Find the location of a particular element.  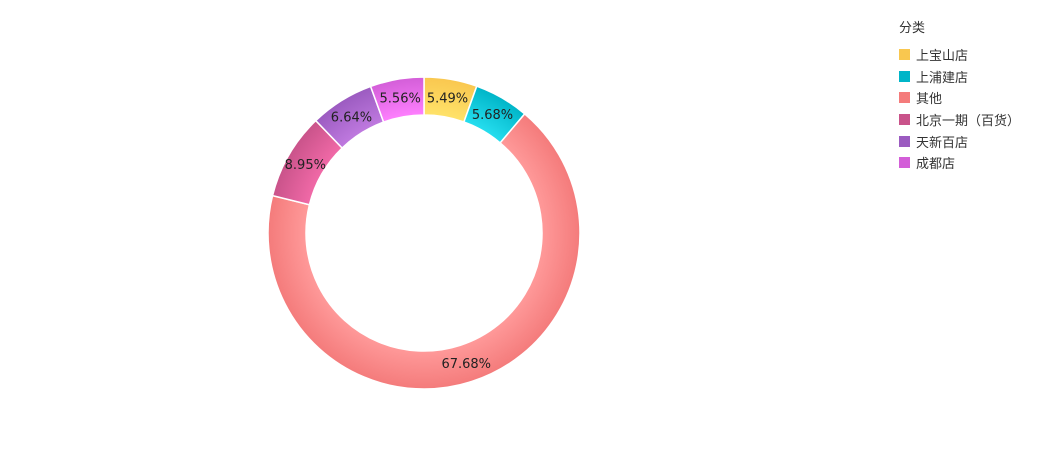

legend-item: 上浦建店 is located at coordinates (959, 77).